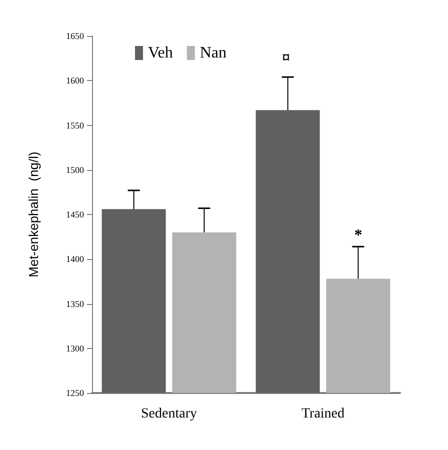 The height and width of the screenshot is (450, 448). What do you see at coordinates (213, 53) in the screenshot?
I see `legend-label: Nan` at bounding box center [213, 53].